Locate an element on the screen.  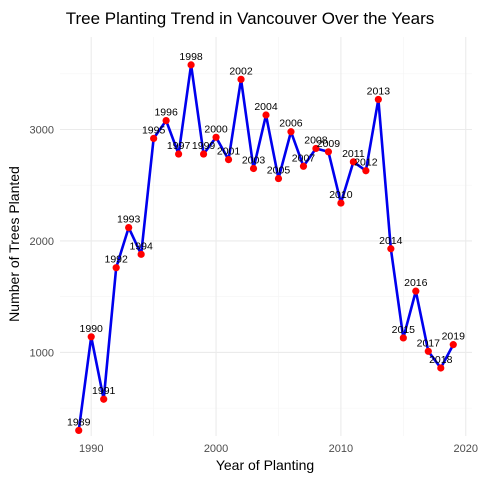
point-label: 2008 is located at coordinates (316, 140).